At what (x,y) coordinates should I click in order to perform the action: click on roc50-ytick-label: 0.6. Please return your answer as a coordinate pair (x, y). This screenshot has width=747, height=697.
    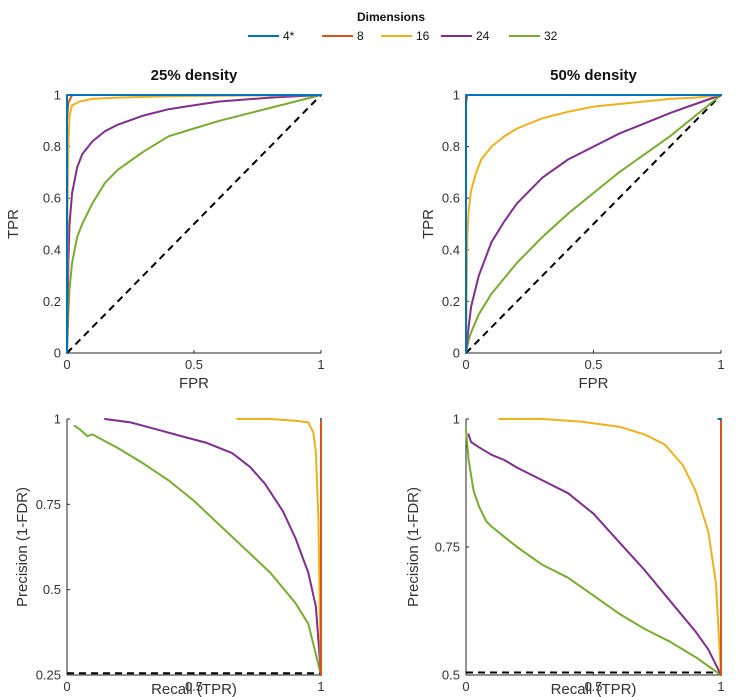
    Looking at the image, I should click on (451, 198).